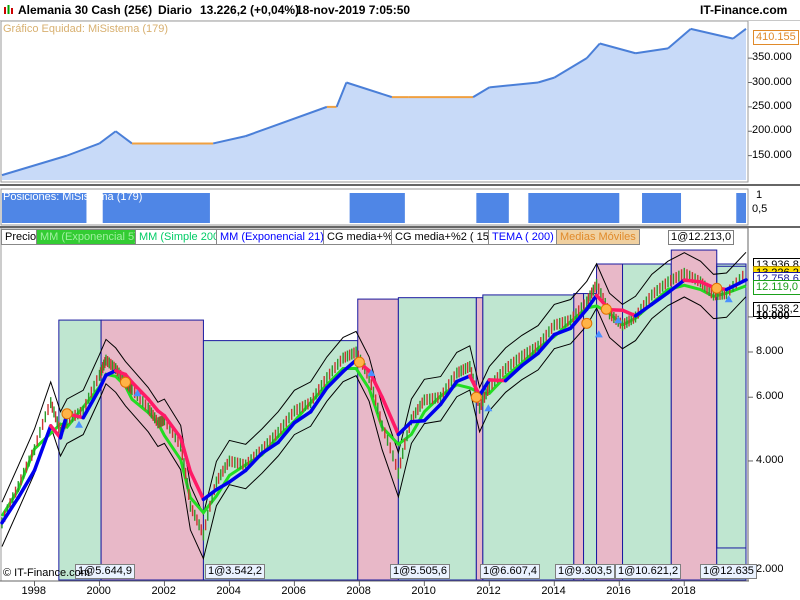  I want to click on positions-tick-half: 0,5, so click(760, 209).